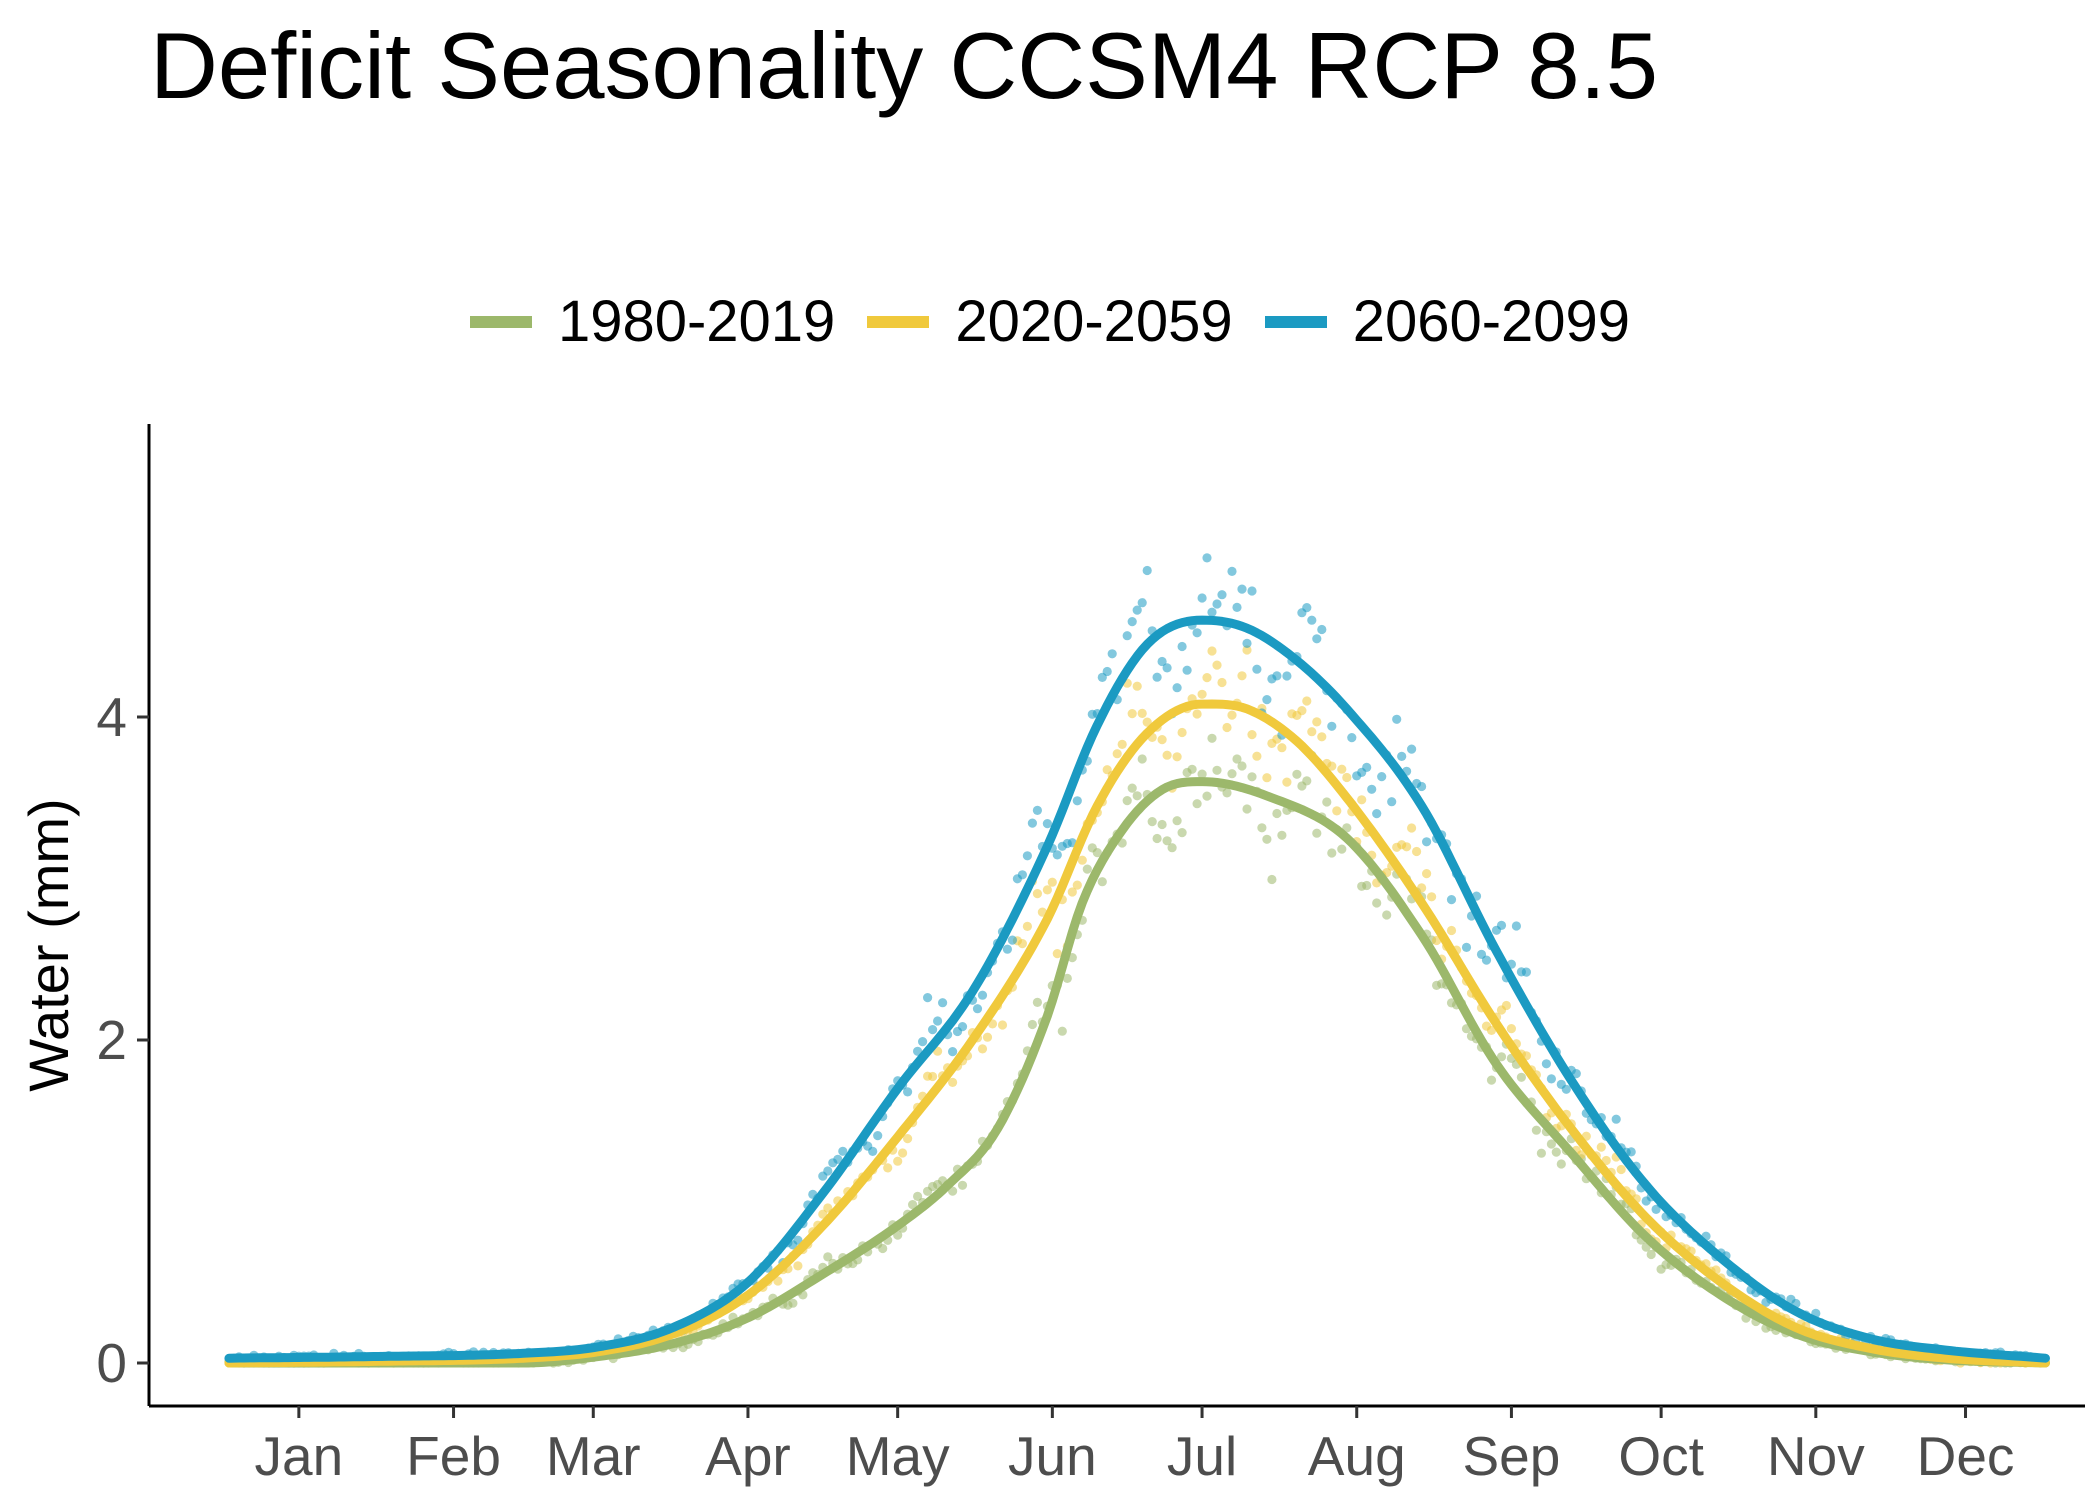 Image resolution: width=2100 pixels, height=1499 pixels. Describe the element at coordinates (1491, 321) in the screenshot. I see `legend-label: 2060-2099` at that location.